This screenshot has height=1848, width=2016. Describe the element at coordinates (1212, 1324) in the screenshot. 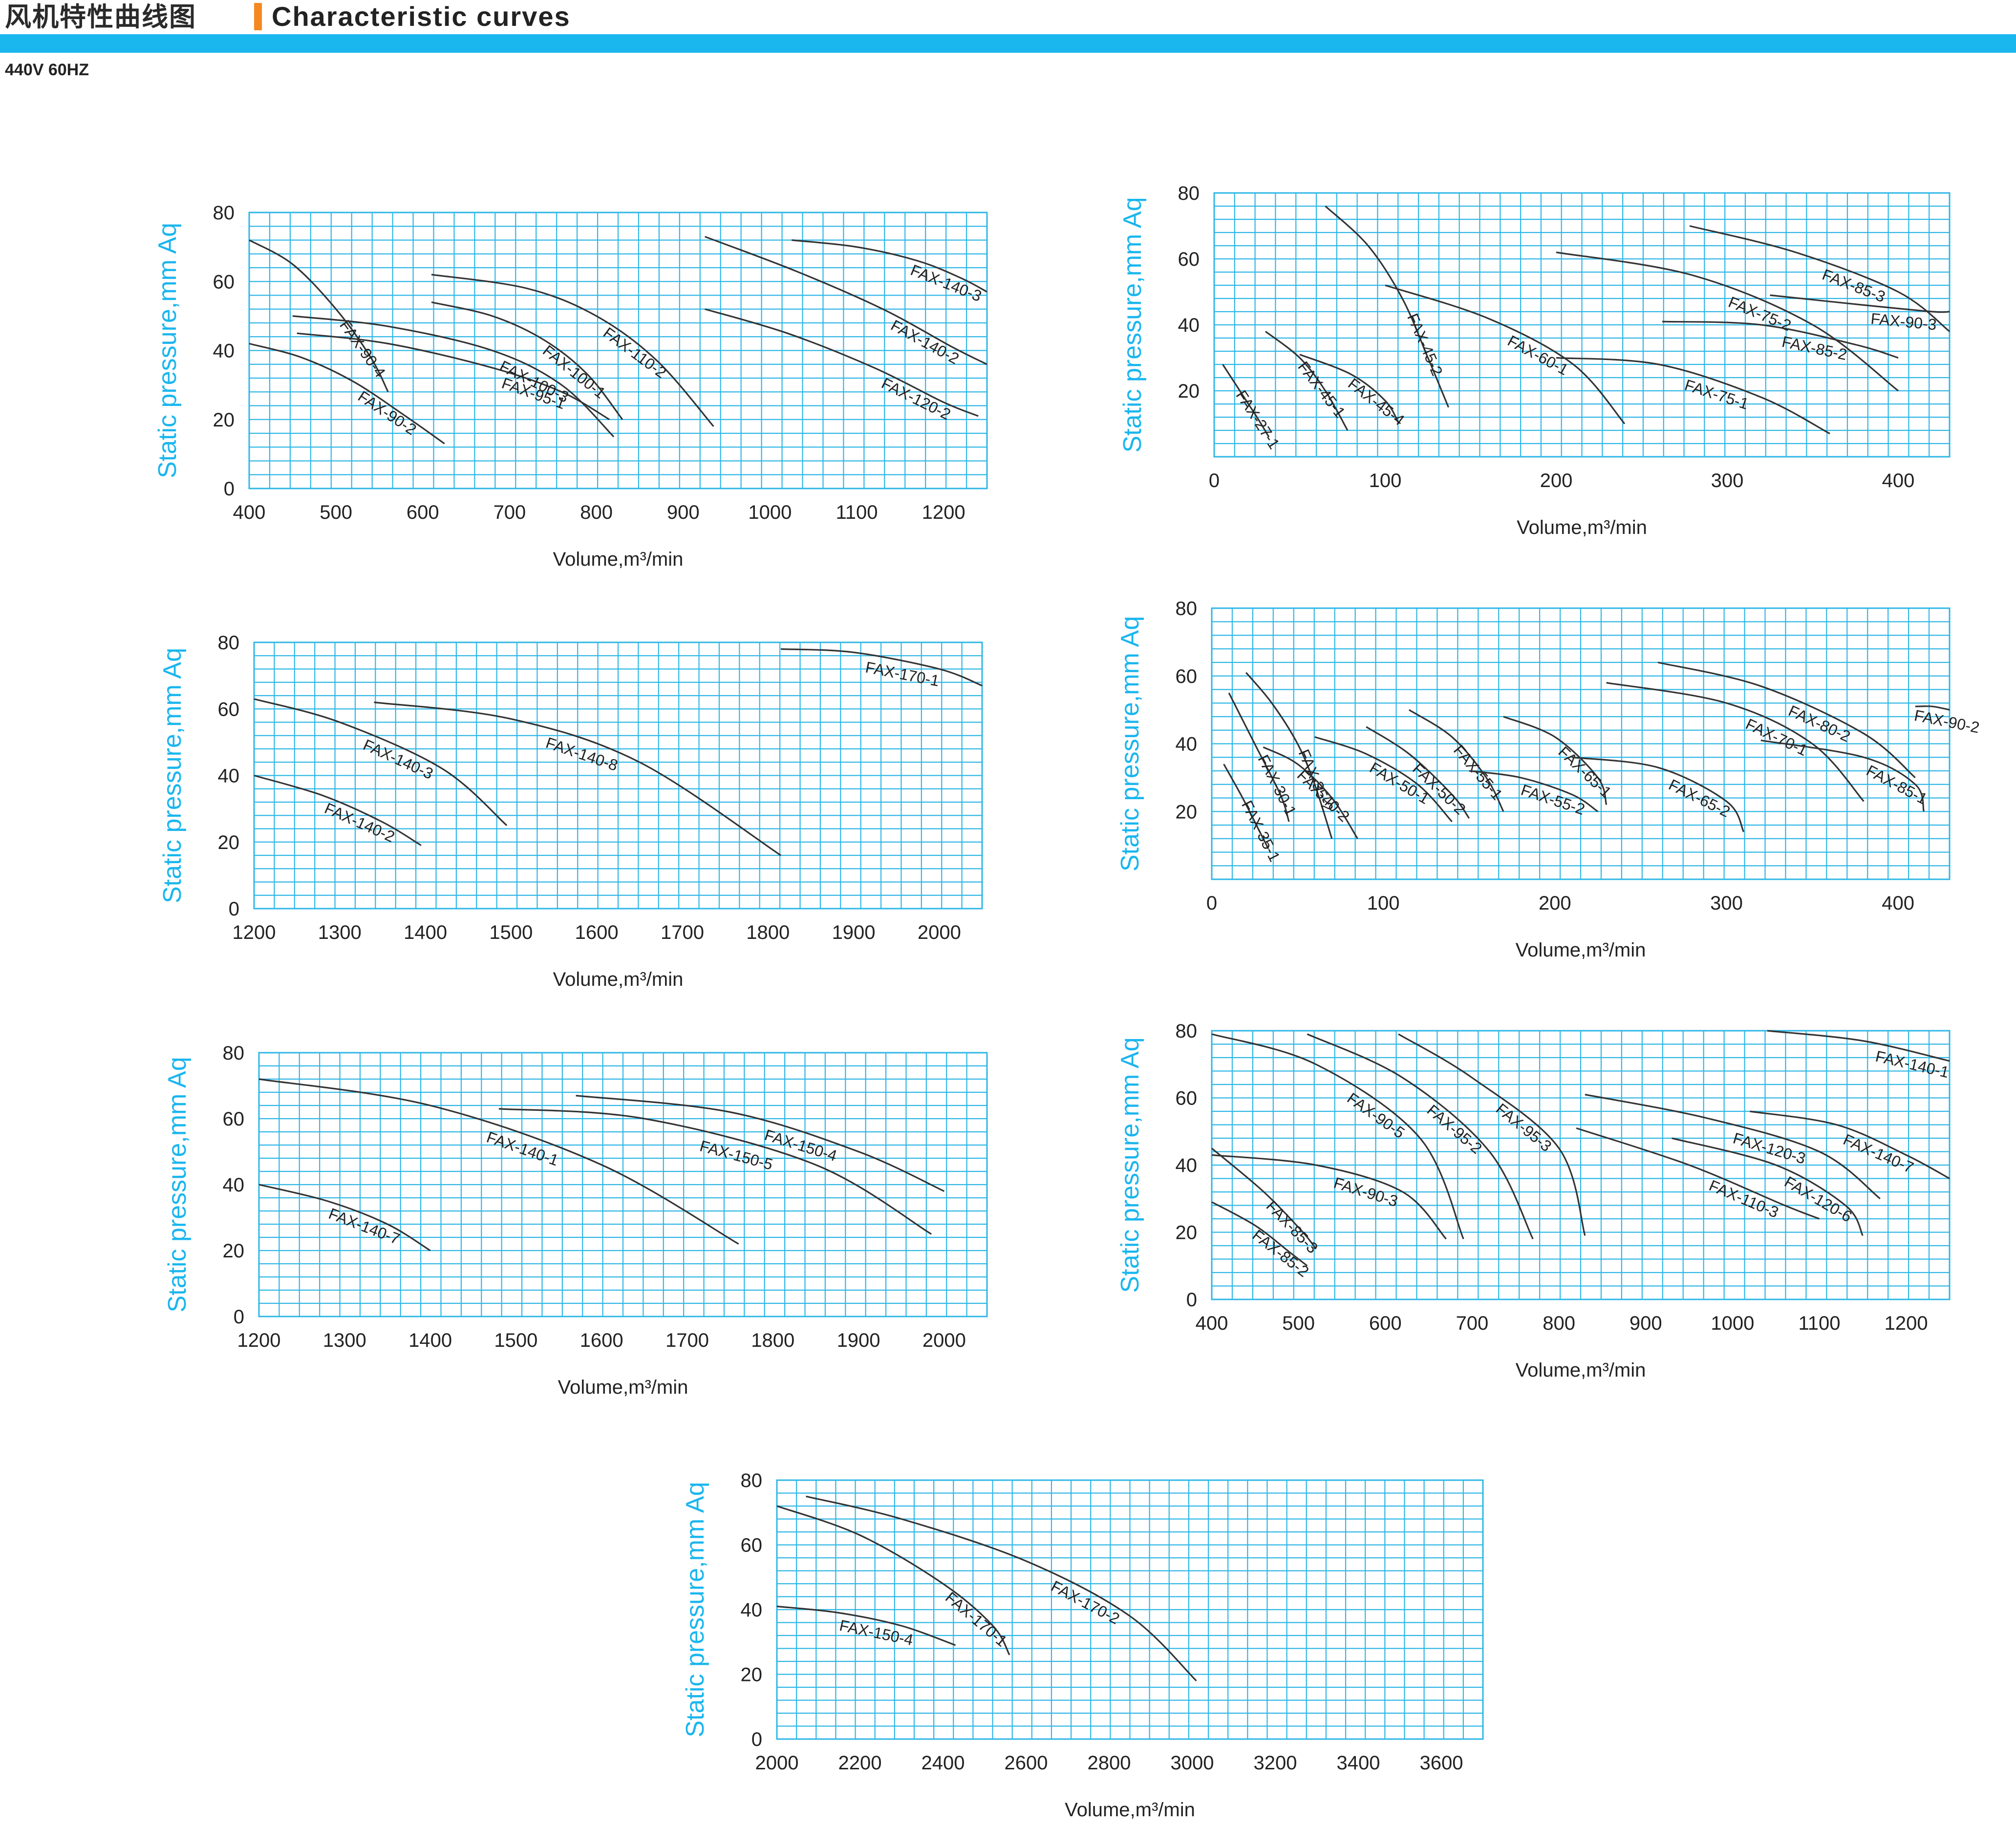

I see `x-tick-label: 400` at that location.